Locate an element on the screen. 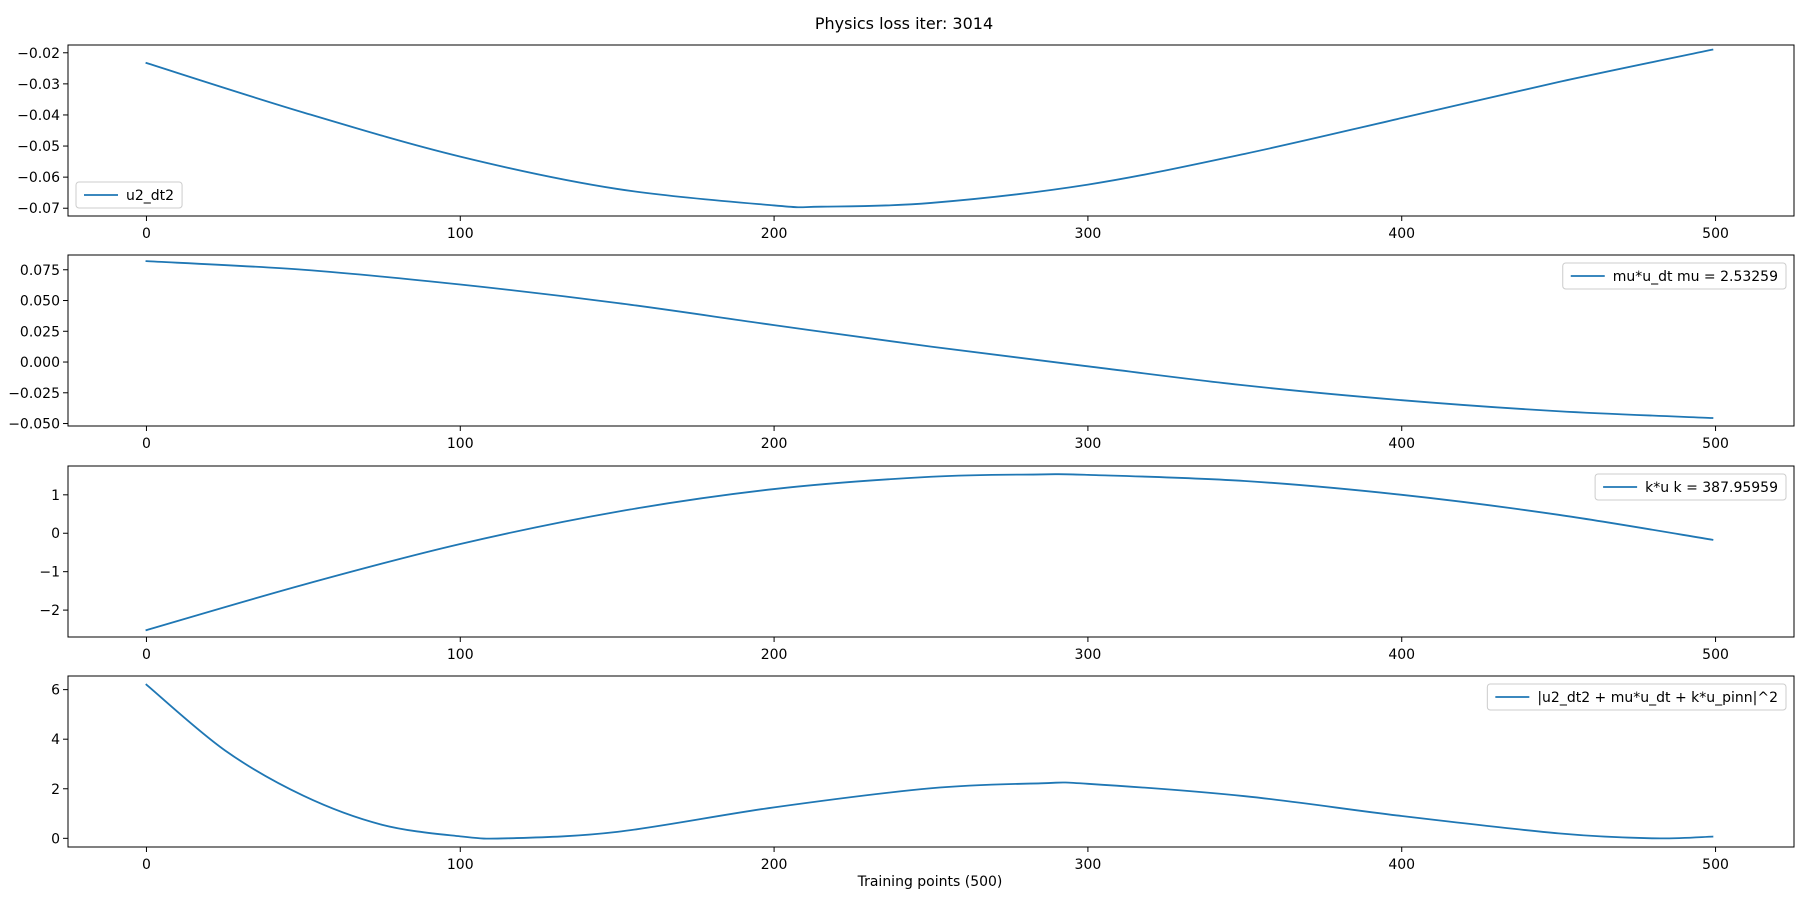  y-tick-label: 1 is located at coordinates (55, 496).